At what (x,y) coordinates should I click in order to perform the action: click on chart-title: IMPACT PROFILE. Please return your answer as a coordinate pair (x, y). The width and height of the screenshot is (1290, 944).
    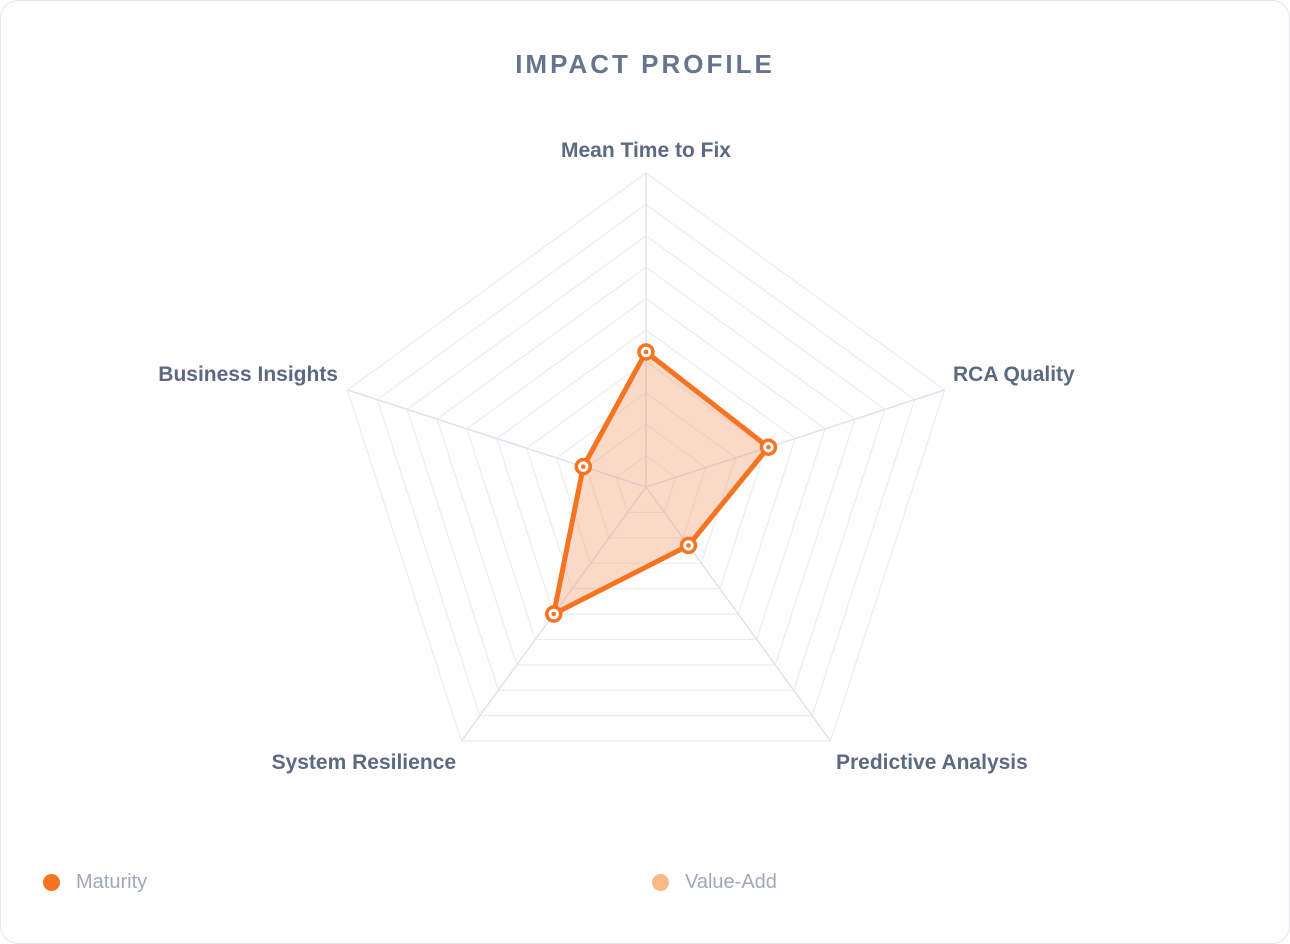
    Looking at the image, I should click on (645, 64).